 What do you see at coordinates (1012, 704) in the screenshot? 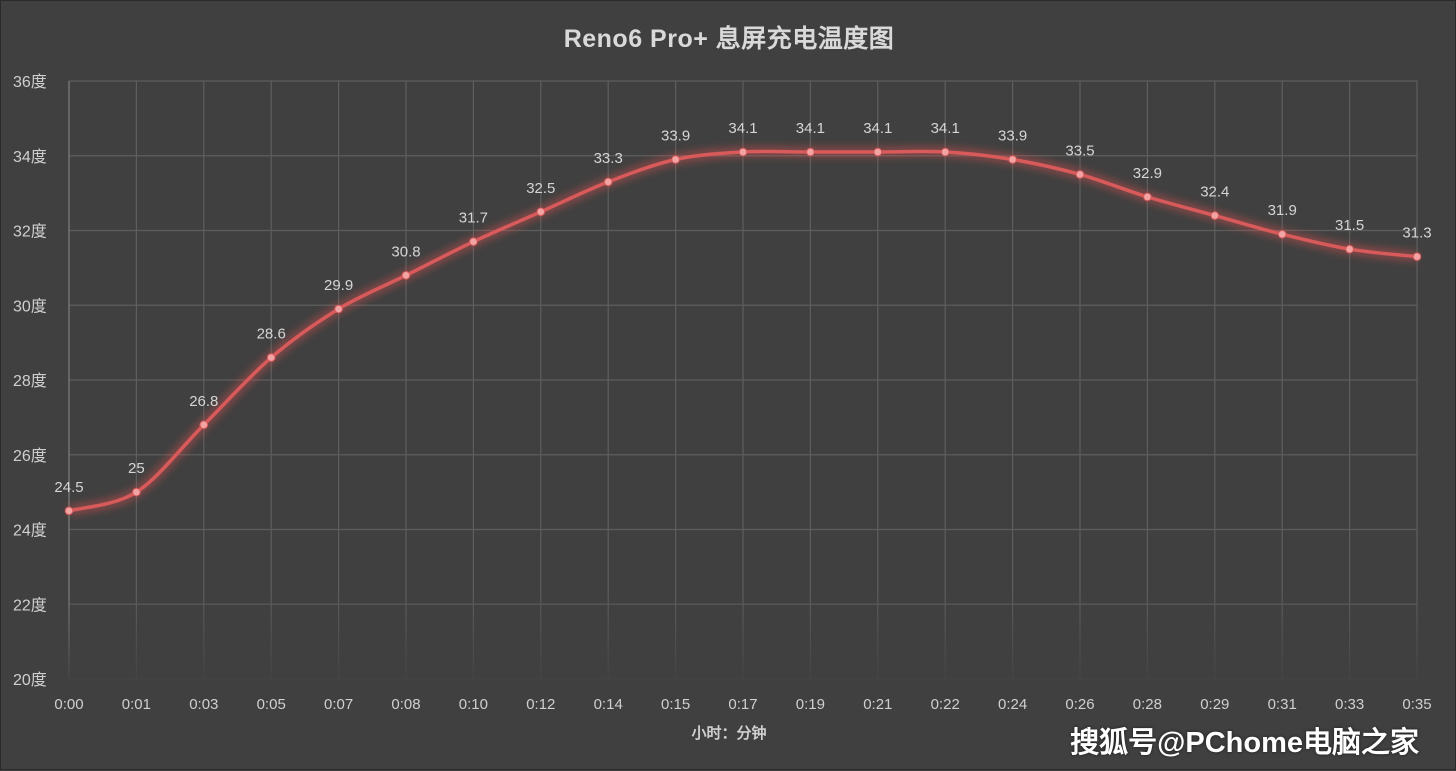
I see `x-tick-label: 0:24` at bounding box center [1012, 704].